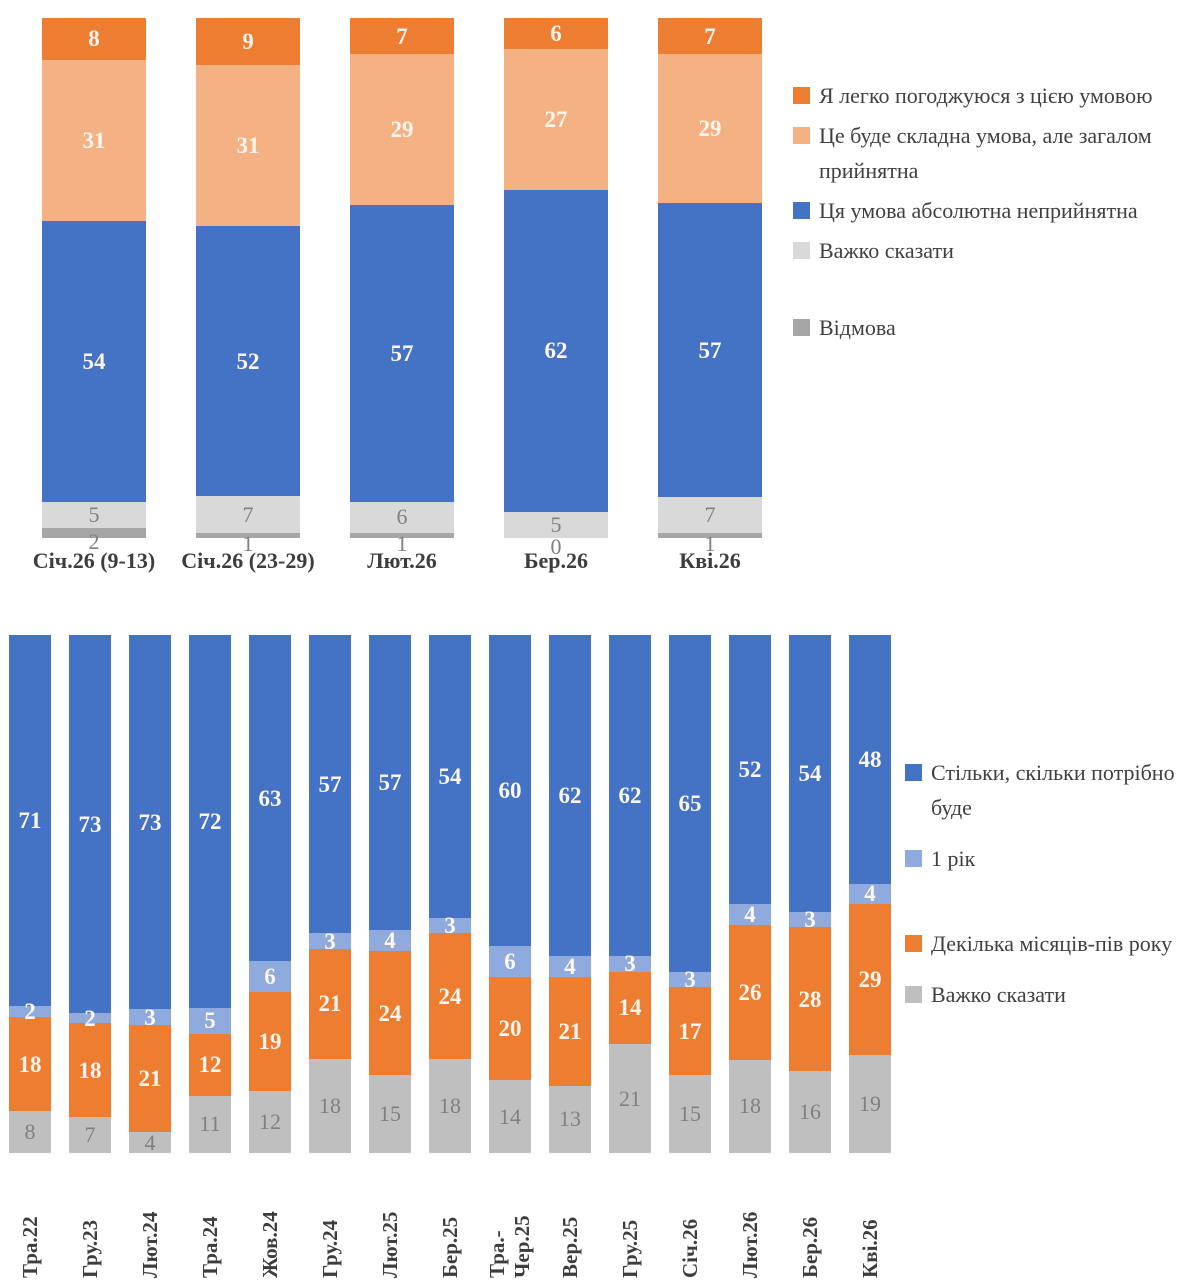 Image resolution: width=1188 pixels, height=1280 pixels. I want to click on value-label: 52, so click(248, 361).